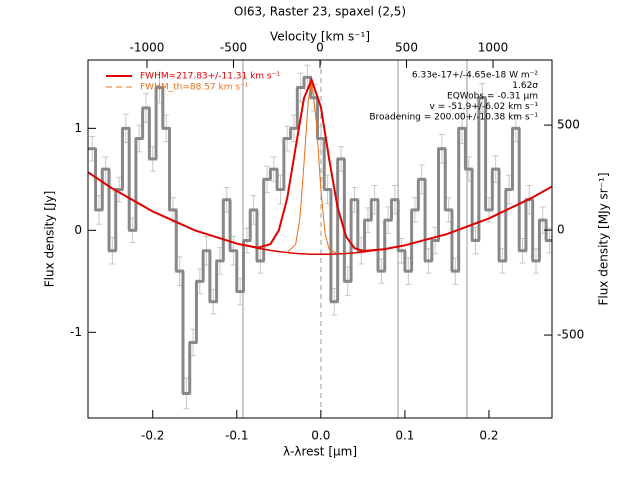 The image size is (640, 480). I want to click on y-tick-label: 0, so click(78, 230).